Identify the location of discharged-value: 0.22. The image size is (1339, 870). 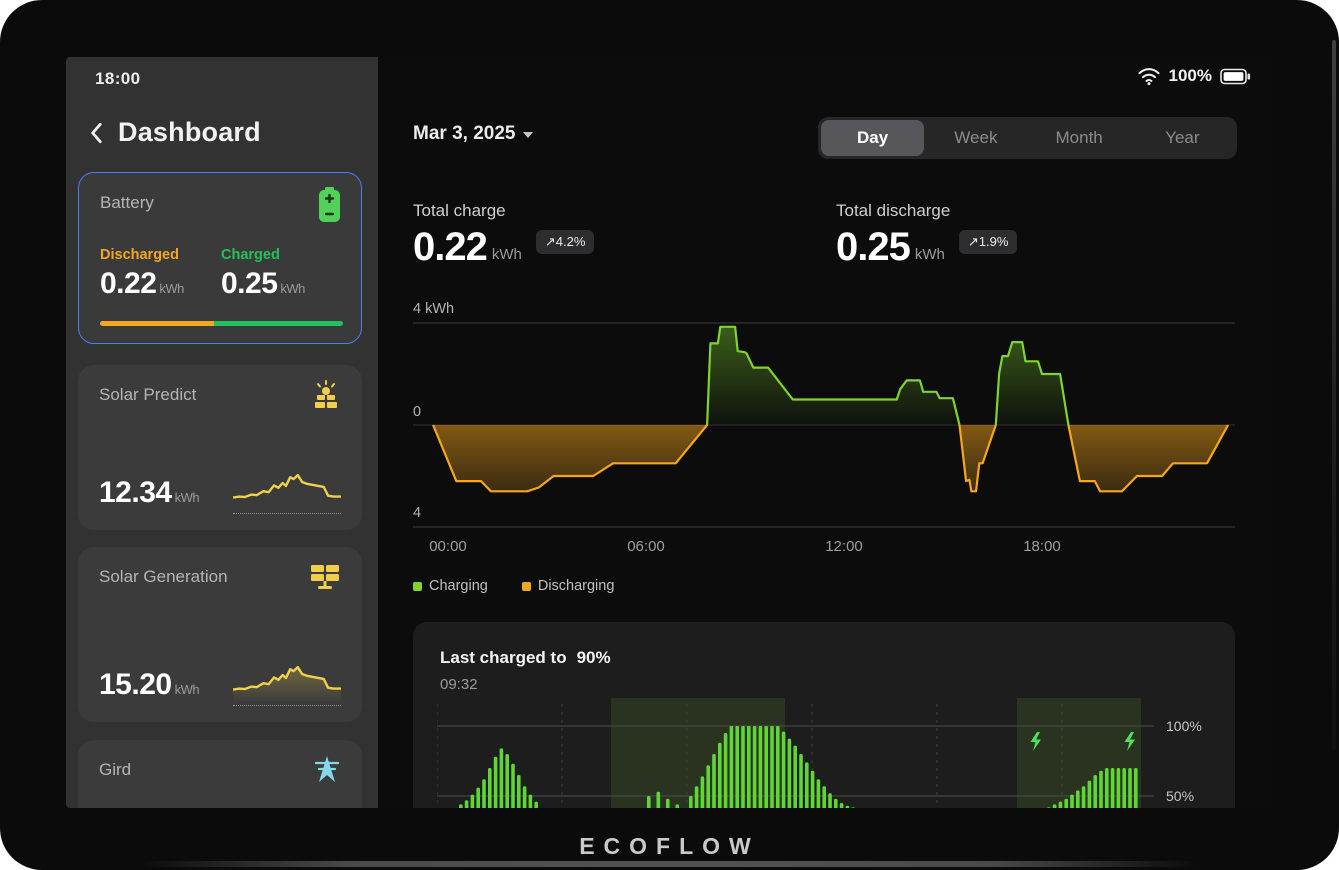
(128, 283).